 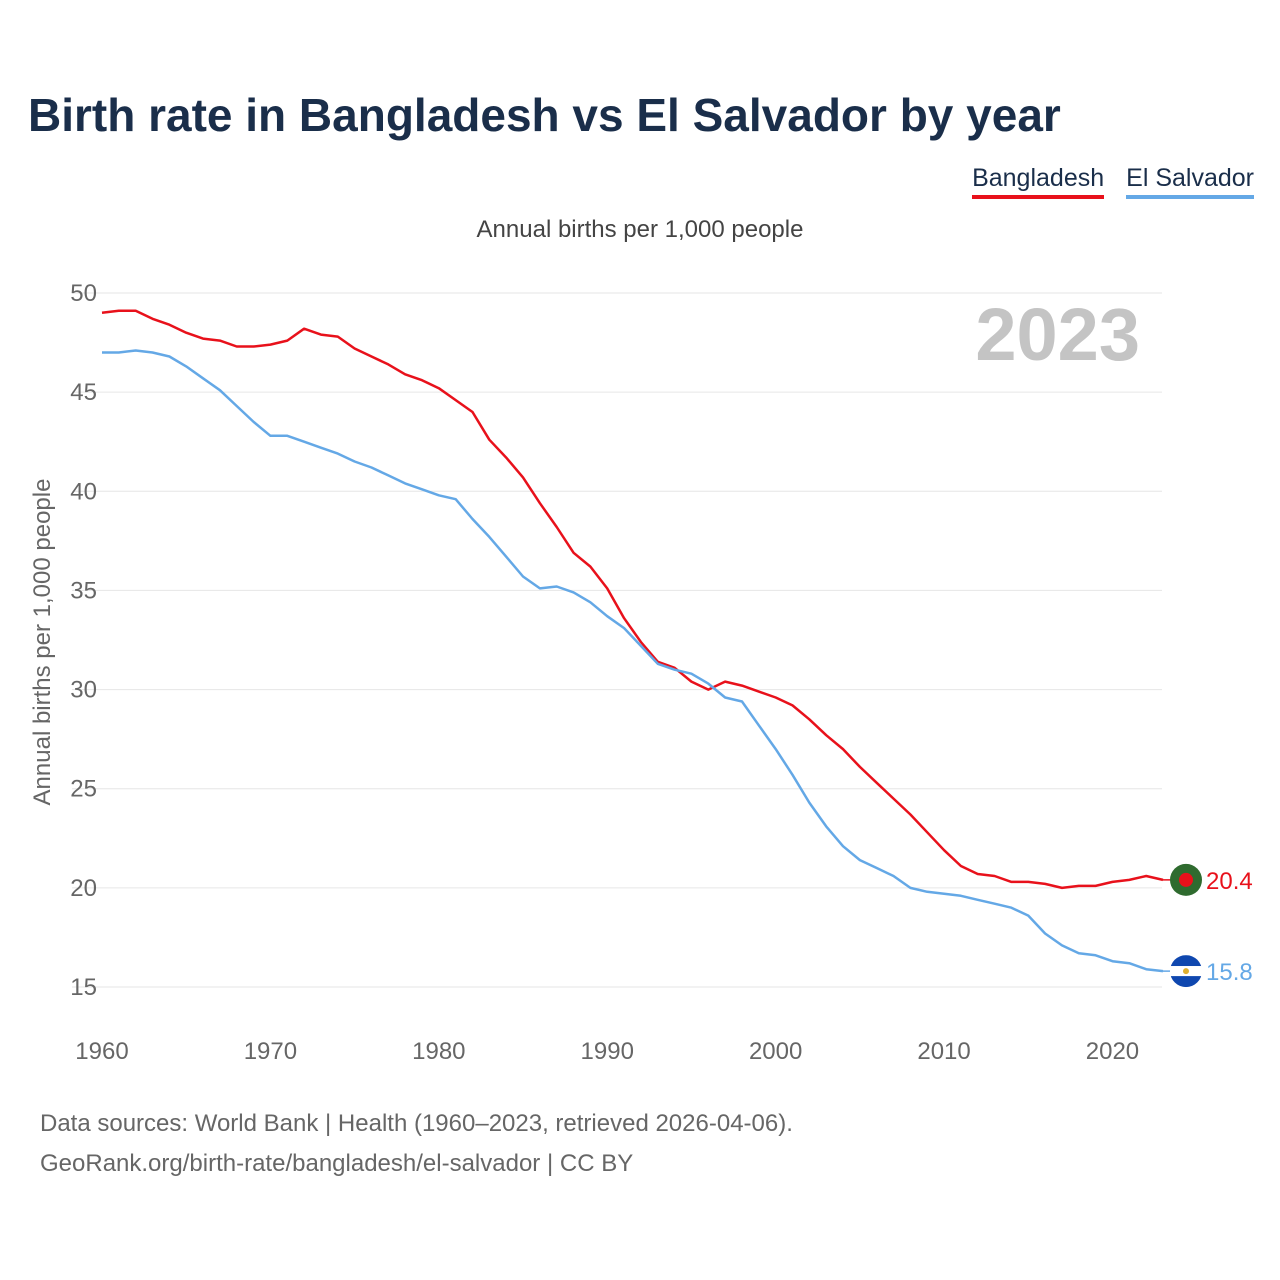 I want to click on y-axis-ticks: 15 20 25 30 35 40 45 50, so click(x=83, y=640).